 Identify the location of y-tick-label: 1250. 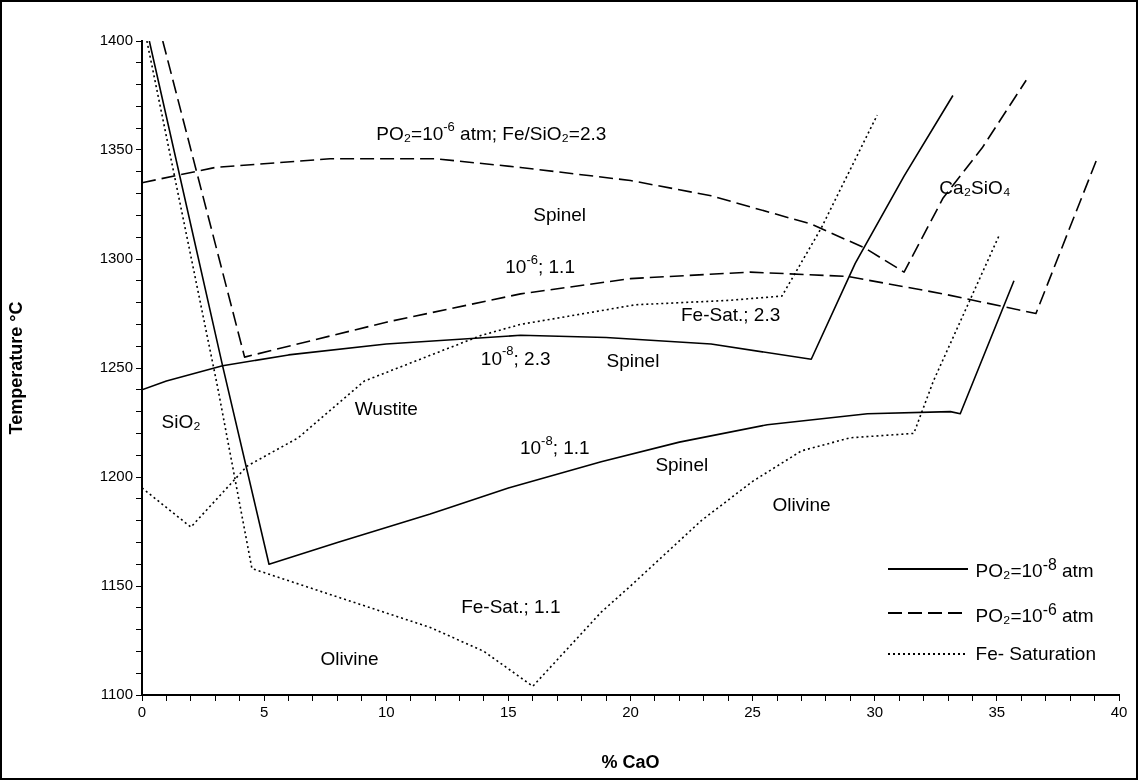
(116, 367).